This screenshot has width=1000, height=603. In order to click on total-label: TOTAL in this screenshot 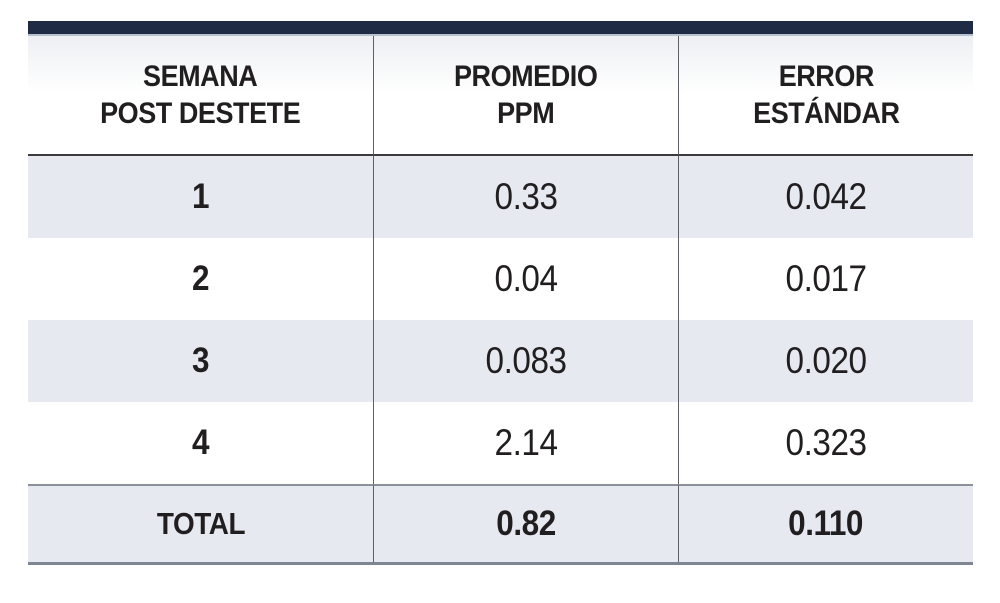, I will do `click(200, 523)`.